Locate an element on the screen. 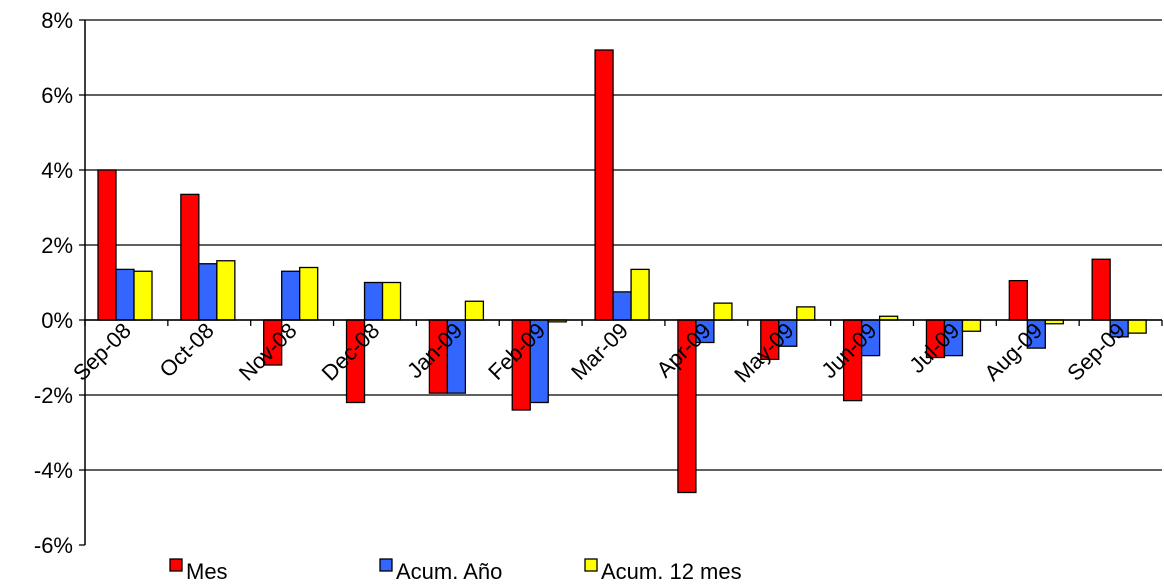 The width and height of the screenshot is (1164, 586). y-tick-label: 4% is located at coordinates (57, 170).